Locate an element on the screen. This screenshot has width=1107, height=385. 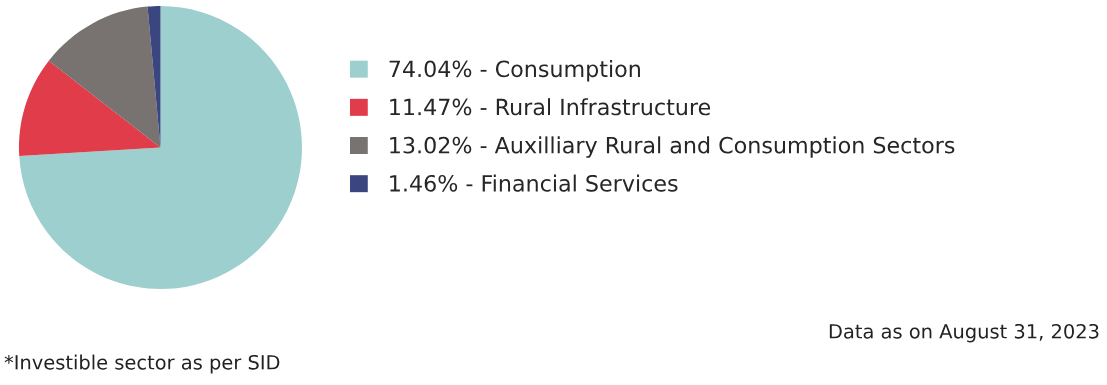
legend-label: 1.46% - Financial Services is located at coordinates (534, 183).